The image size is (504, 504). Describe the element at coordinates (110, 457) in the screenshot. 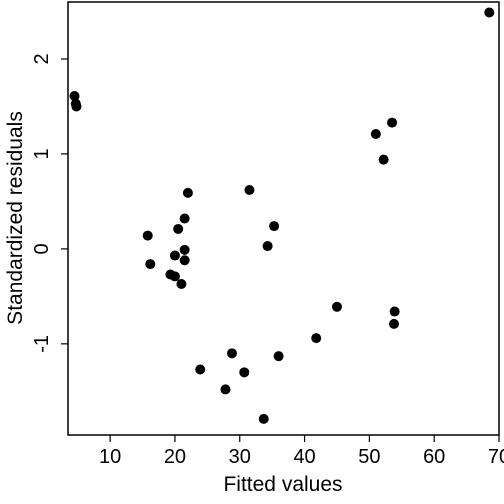

I see `x-tick-label: 10` at that location.